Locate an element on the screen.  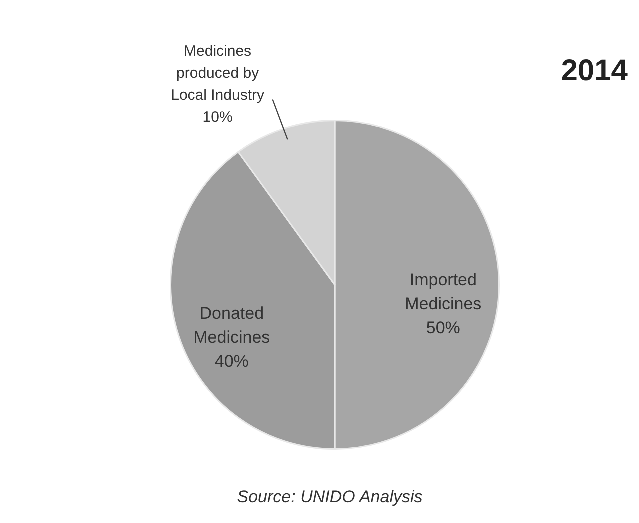
text: 2014 is located at coordinates (594, 71).